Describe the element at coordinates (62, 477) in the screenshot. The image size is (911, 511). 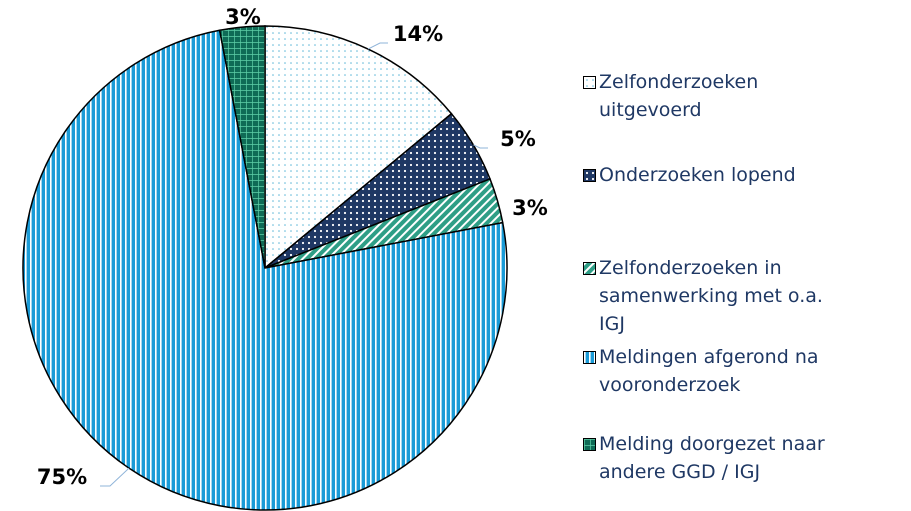
I see `data-label: 75%` at that location.